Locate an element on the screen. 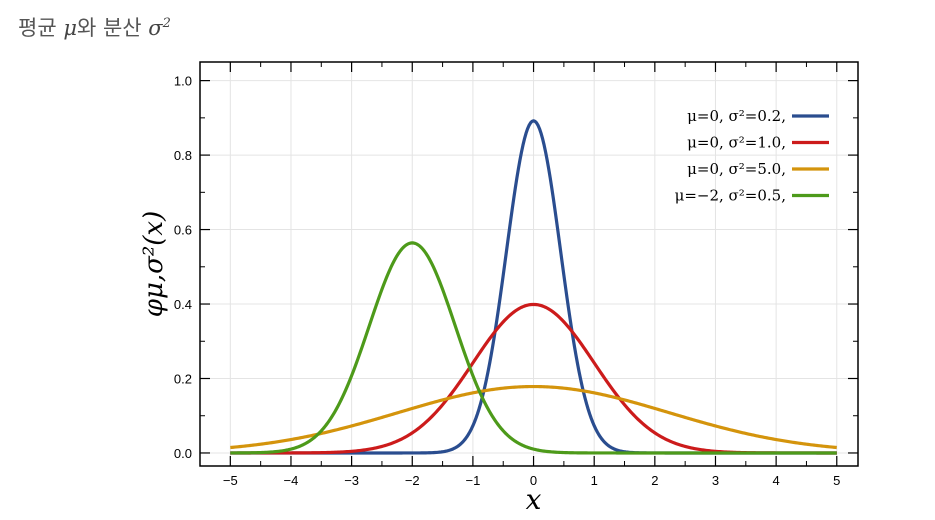  x-tick-label: 5 is located at coordinates (836, 480).